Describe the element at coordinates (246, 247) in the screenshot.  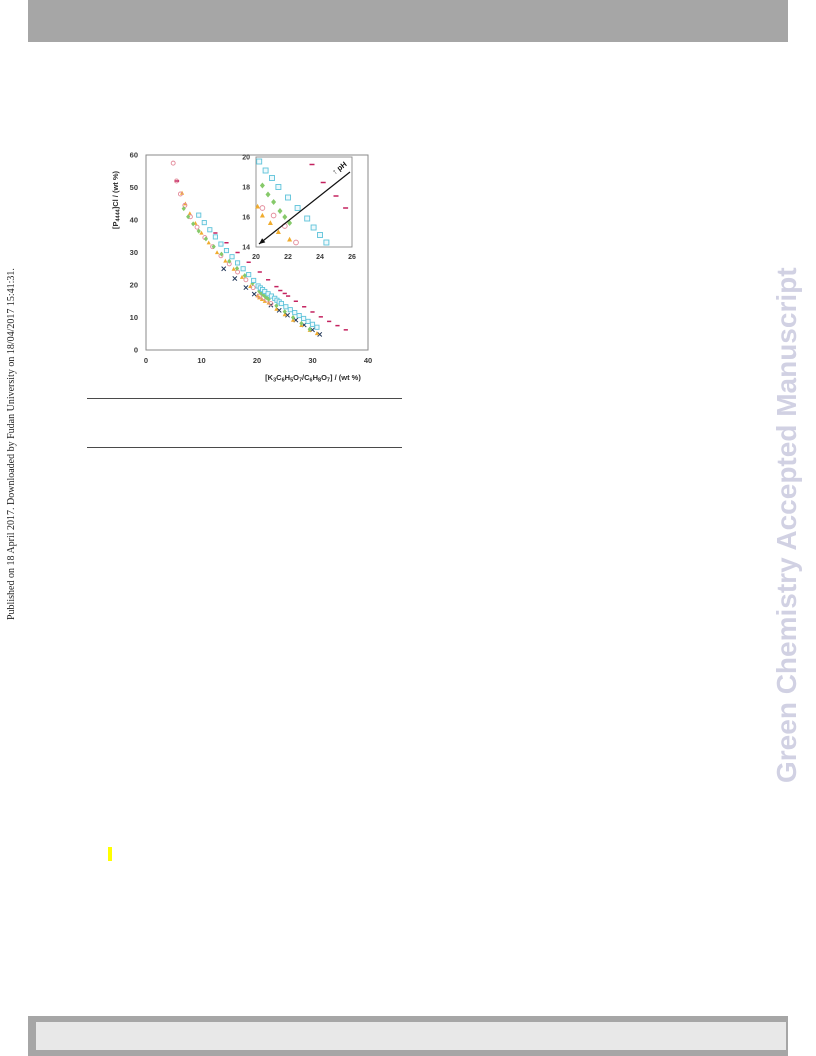
I see `inset-y-tick-label: 14` at that location.